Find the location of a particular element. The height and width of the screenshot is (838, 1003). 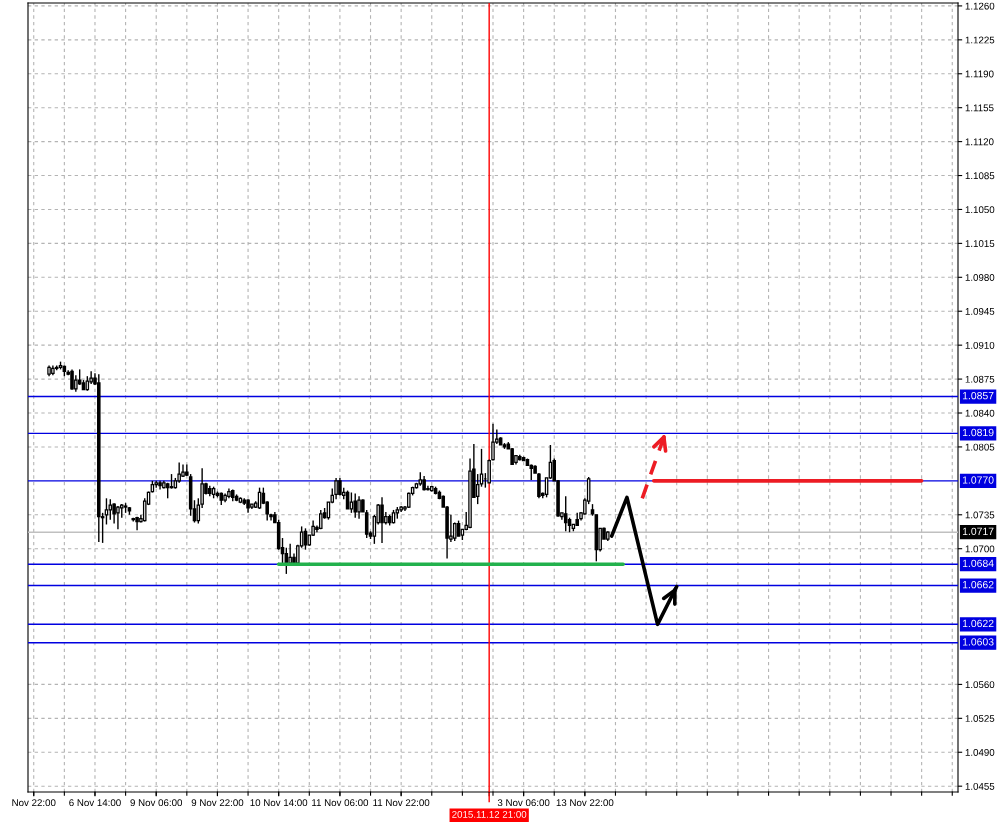

ref-line-label: 1.0603 is located at coordinates (978, 642).